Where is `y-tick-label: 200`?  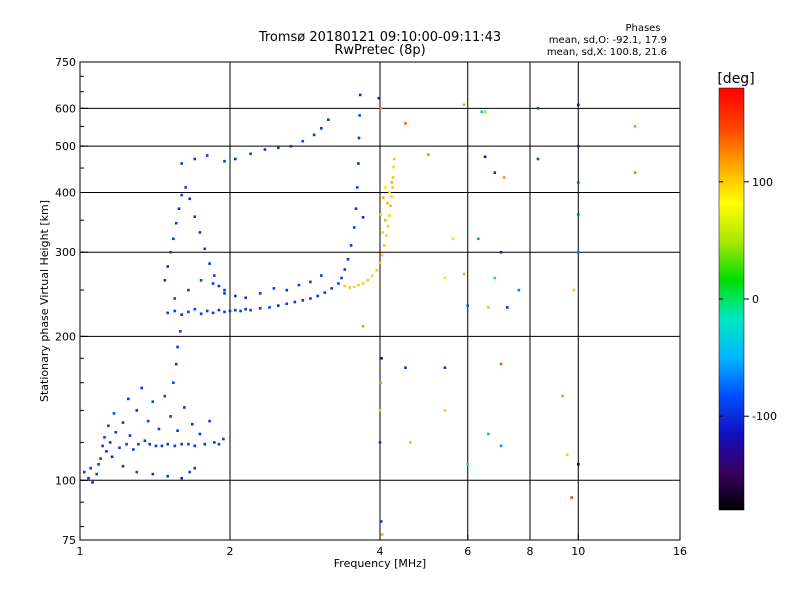 y-tick-label: 200 is located at coordinates (65, 336).